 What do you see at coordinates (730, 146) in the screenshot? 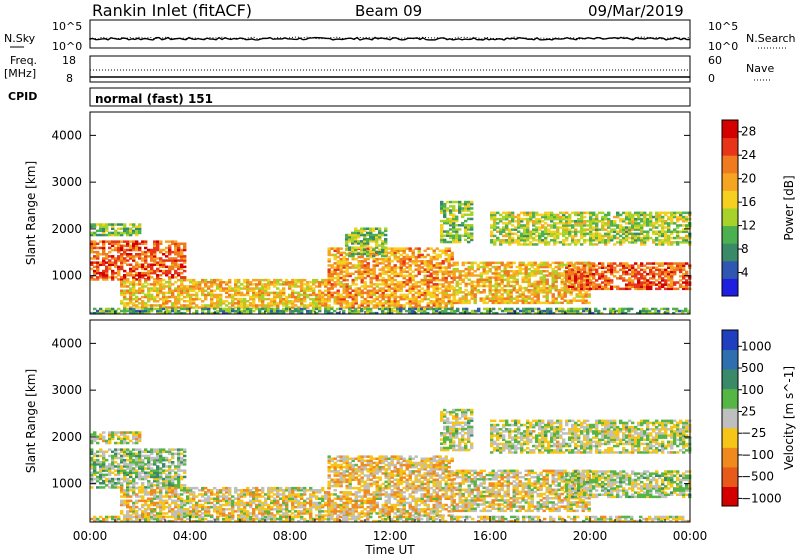
I see `colorbar-swatch` at bounding box center [730, 146].